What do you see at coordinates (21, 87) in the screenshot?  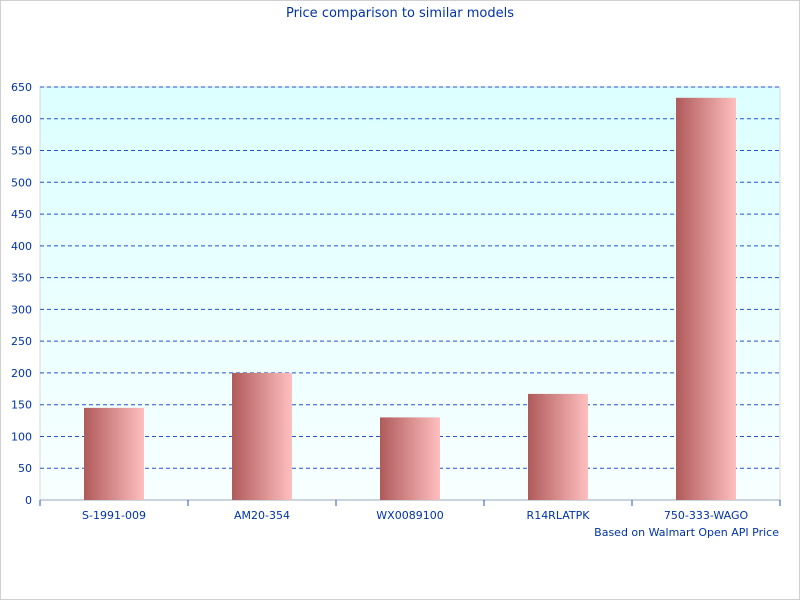 I see `y-tick-label: 650` at bounding box center [21, 87].